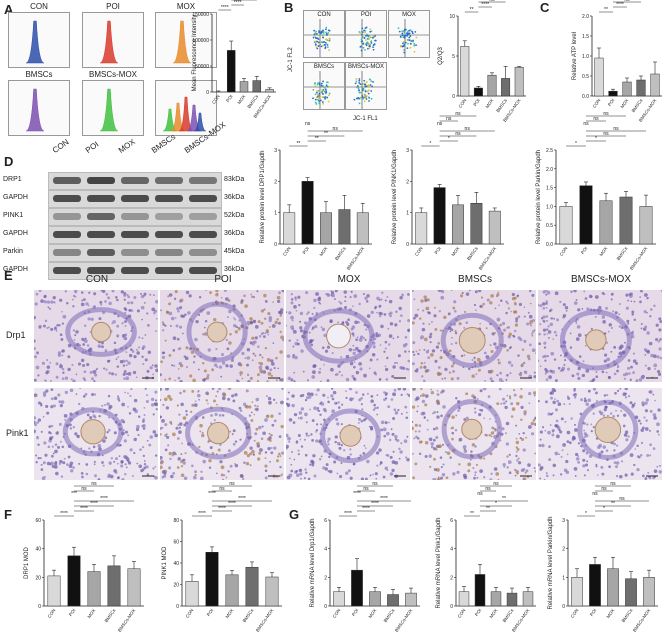 The height and width of the screenshot is (638, 669). I want to click on chart-y-tick-label: 40, so click(176, 564).